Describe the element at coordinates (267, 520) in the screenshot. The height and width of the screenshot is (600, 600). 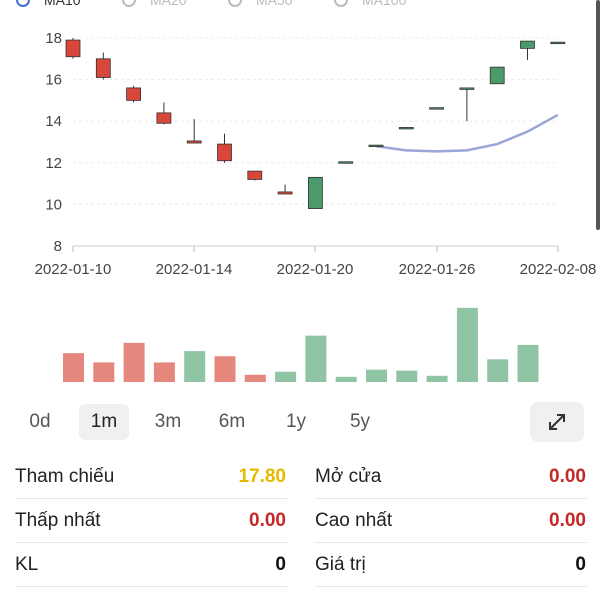
I see `low-value: 0.00` at that location.